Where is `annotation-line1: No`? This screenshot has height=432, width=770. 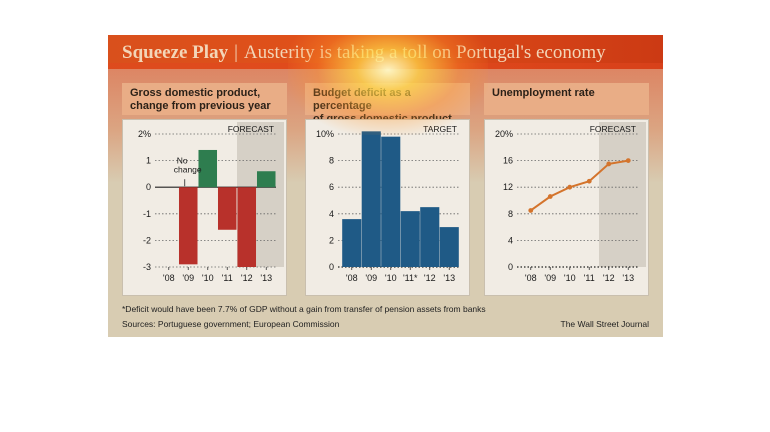
annotation-line1: No is located at coordinates (182, 161).